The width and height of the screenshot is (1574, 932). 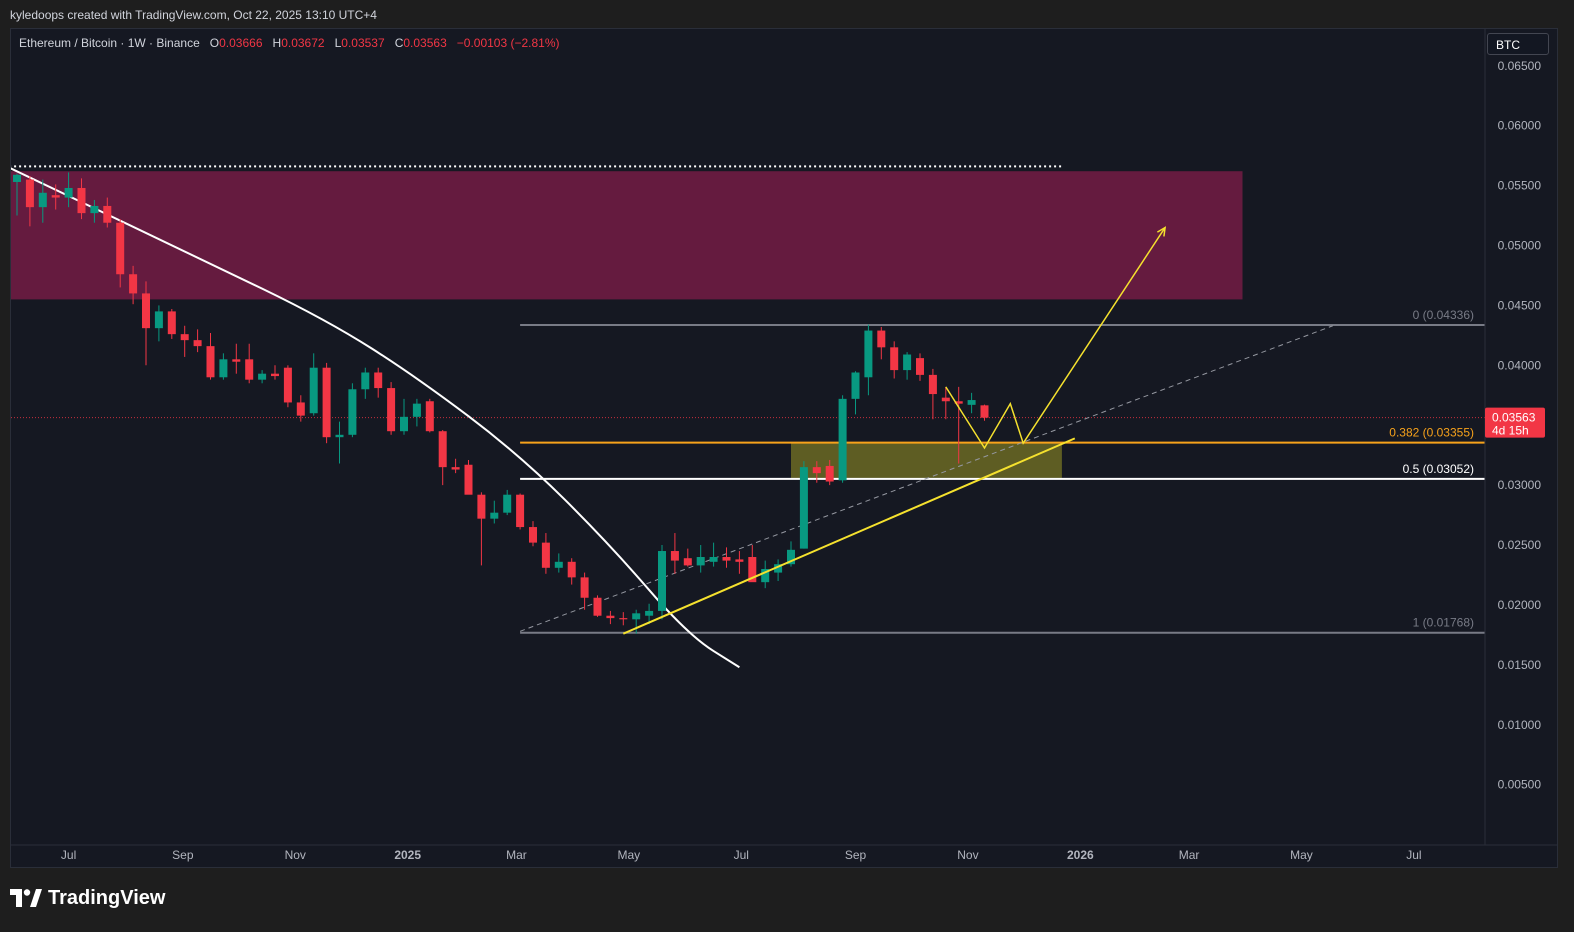 What do you see at coordinates (627, 235) in the screenshot?
I see `resistance-zone` at bounding box center [627, 235].